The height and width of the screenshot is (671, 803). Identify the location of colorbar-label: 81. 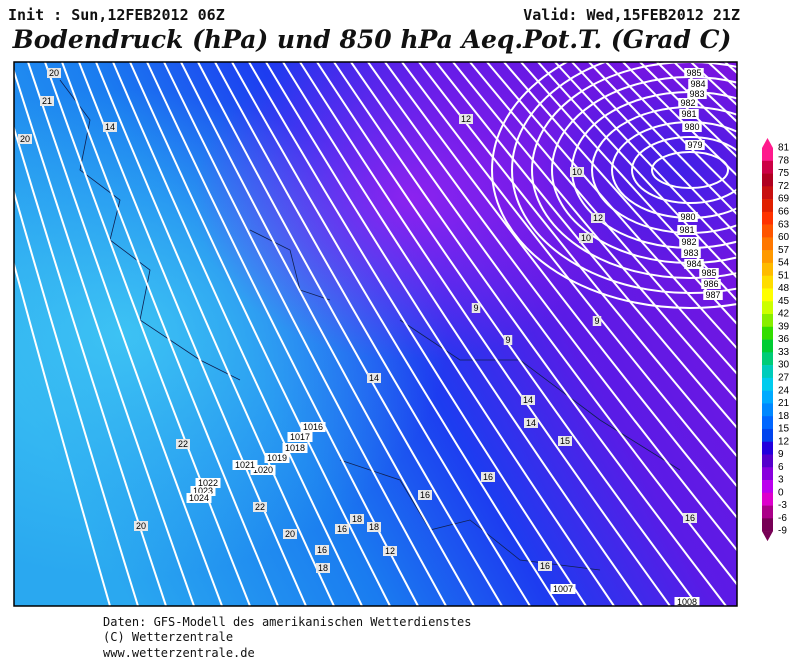
(784, 148).